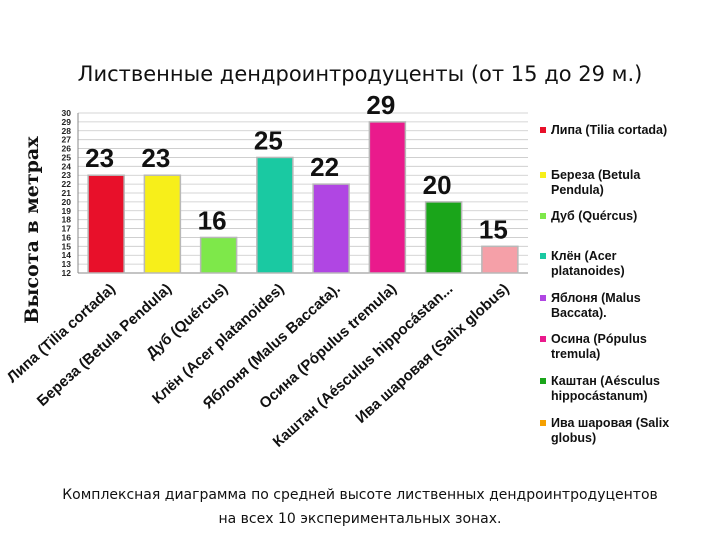 Image resolution: width=720 pixels, height=540 pixels. What do you see at coordinates (67, 149) in the screenshot?
I see `y-tick-label: 26` at bounding box center [67, 149].